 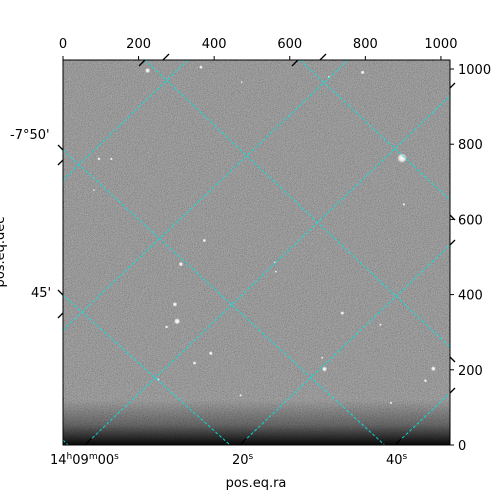 I want to click on right-tick-label-200: 200, so click(x=470, y=371).